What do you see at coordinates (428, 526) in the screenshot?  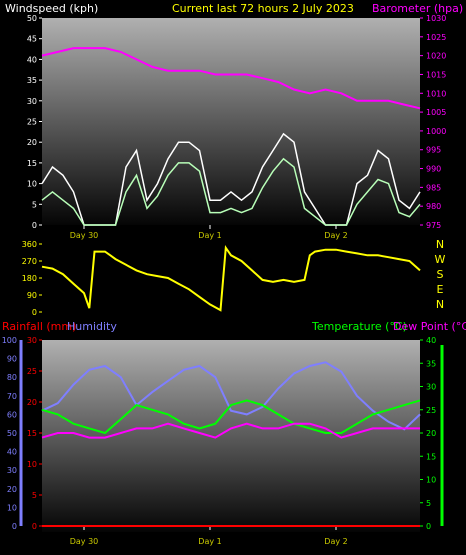 I see `temp-ytick-label: 0` at bounding box center [428, 526].